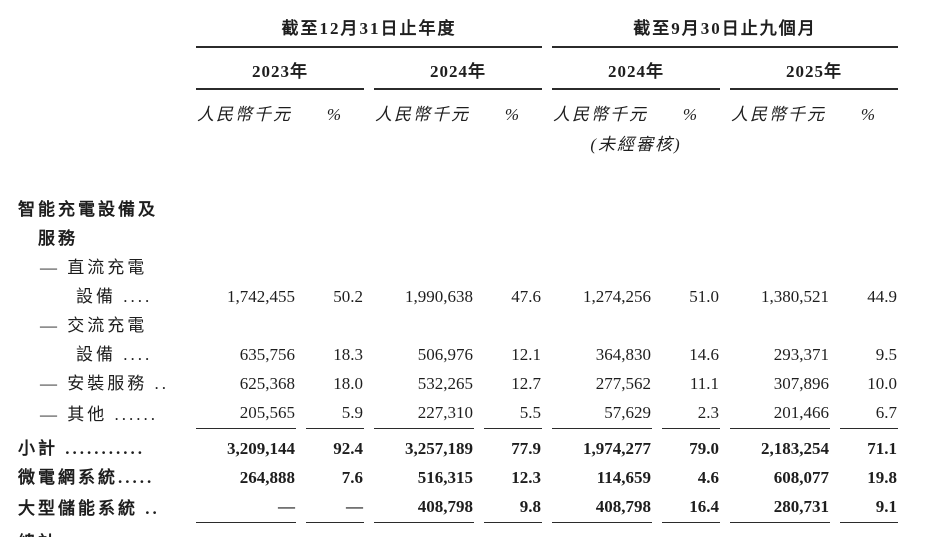 The height and width of the screenshot is (537, 936). Describe the element at coordinates (780, 413) in the screenshot. I see `cell-value: 201,466` at that location.